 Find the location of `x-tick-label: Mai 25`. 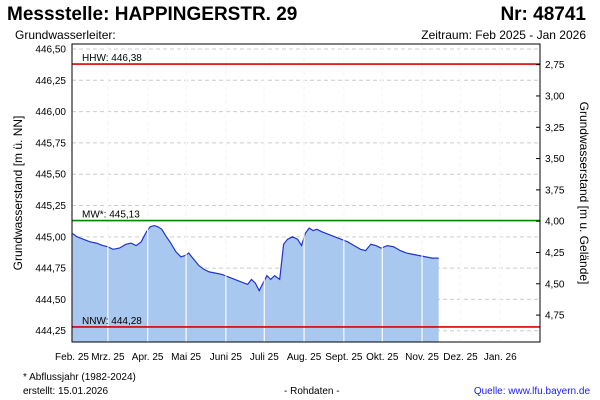

x-tick-label: Mai 25 is located at coordinates (186, 357).